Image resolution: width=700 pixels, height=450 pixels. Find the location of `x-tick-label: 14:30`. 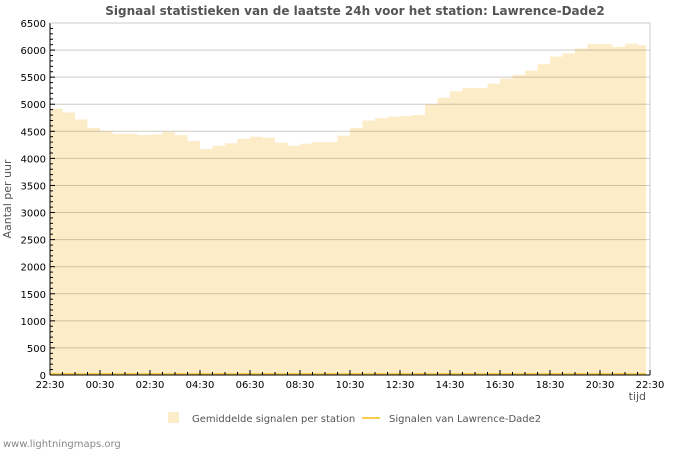

x-tick-label: 14:30 is located at coordinates (450, 385).